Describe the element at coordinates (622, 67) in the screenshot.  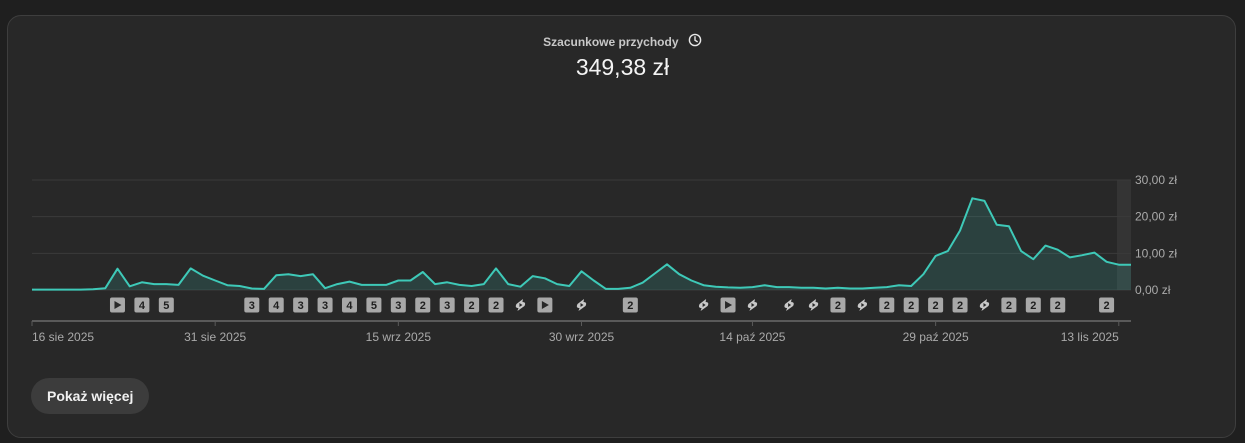
I see `metric-value: 349,38 zł` at that location.